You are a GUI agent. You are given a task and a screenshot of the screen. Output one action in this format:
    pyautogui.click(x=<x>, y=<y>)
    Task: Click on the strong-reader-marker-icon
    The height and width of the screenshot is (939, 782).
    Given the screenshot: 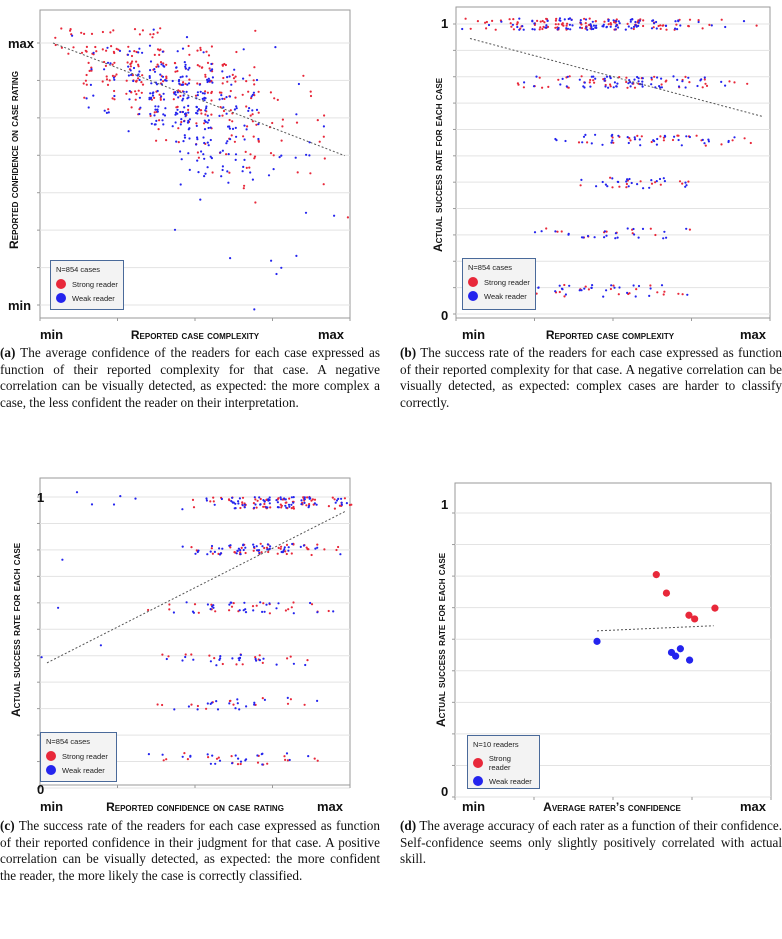 What is the action you would take?
    pyautogui.click(x=51, y=756)
    